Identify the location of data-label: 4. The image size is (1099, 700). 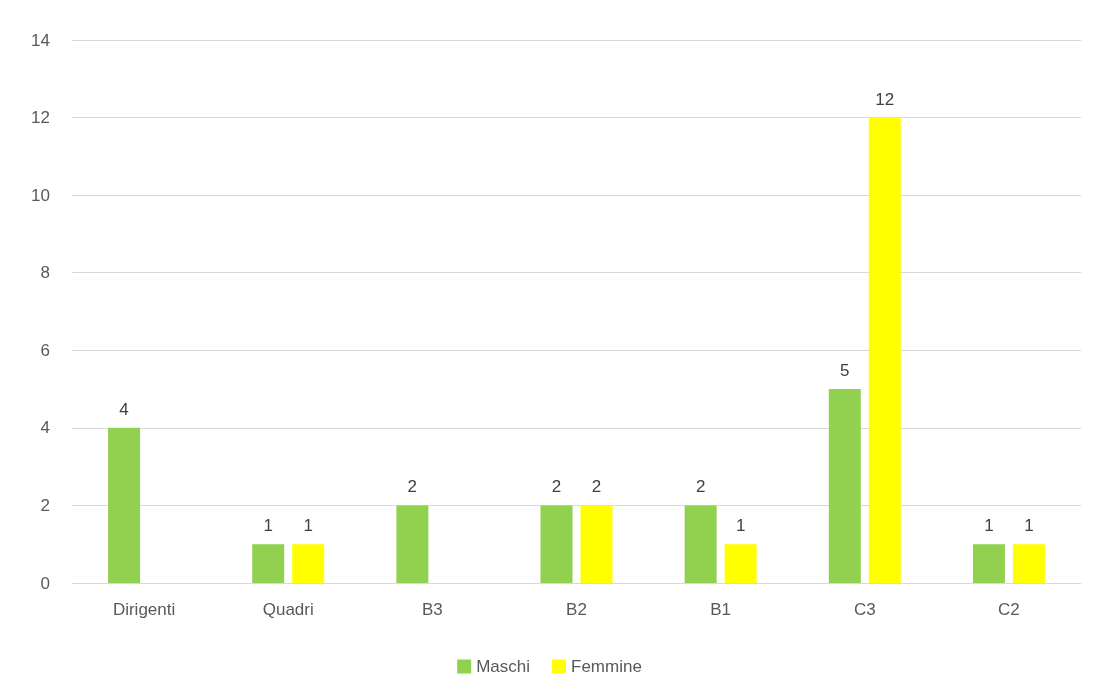
(124, 409).